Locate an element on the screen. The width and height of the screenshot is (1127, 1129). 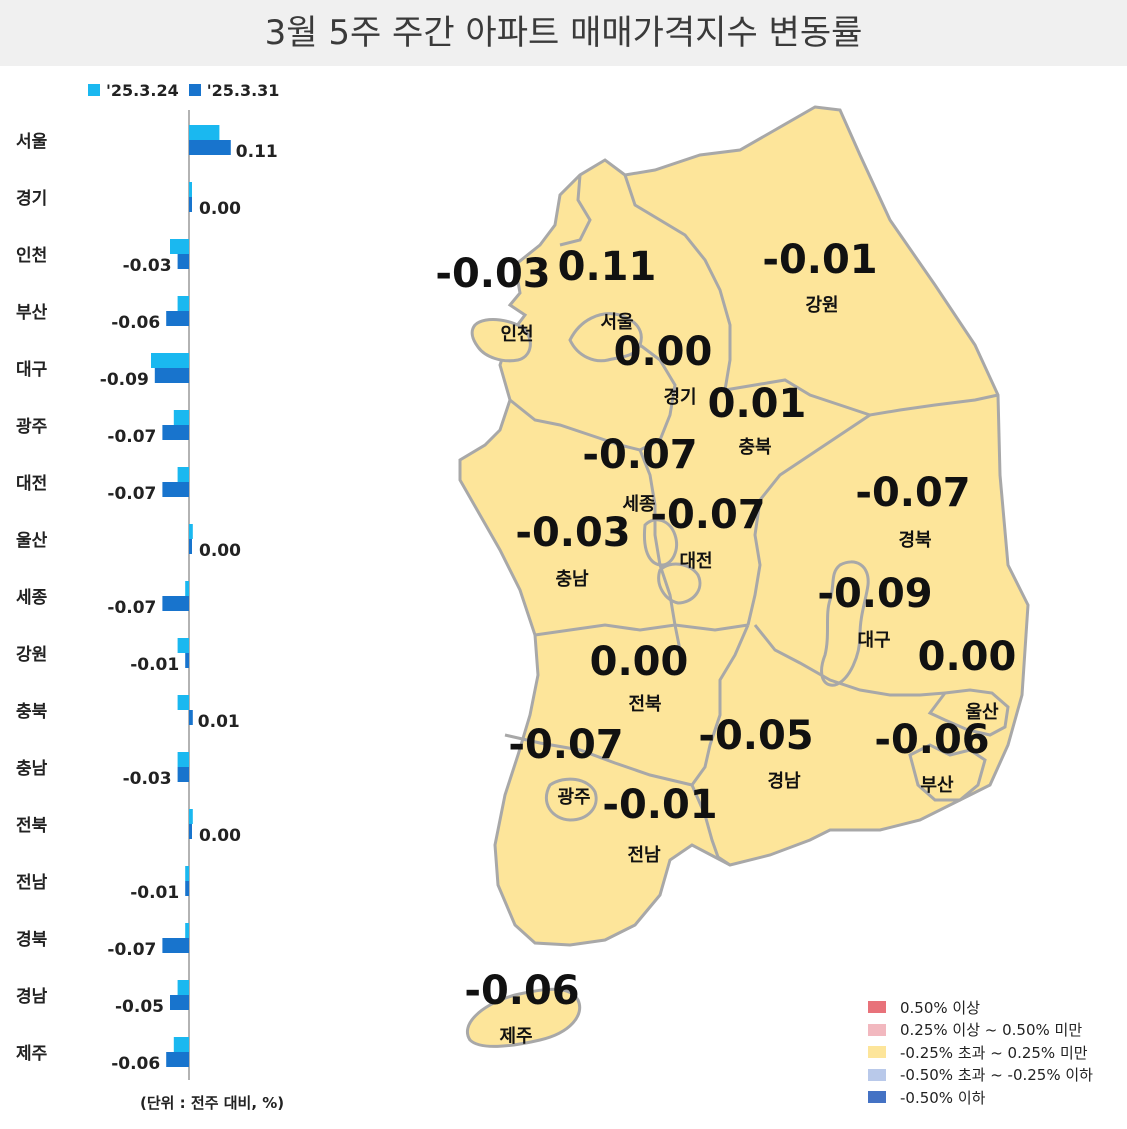
unit-note: (단위 : 전주 대비, %) is located at coordinates (212, 1103).